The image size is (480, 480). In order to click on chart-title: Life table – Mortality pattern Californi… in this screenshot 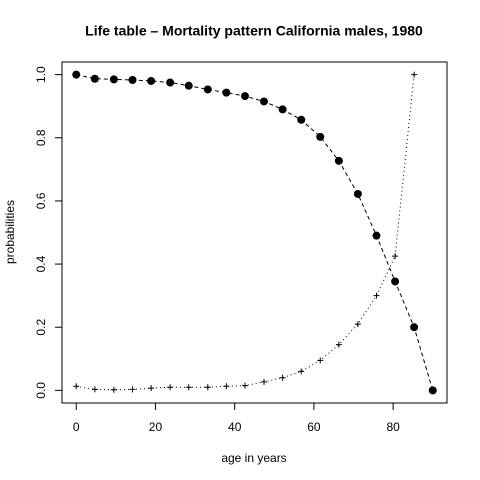, I will do `click(254, 31)`.